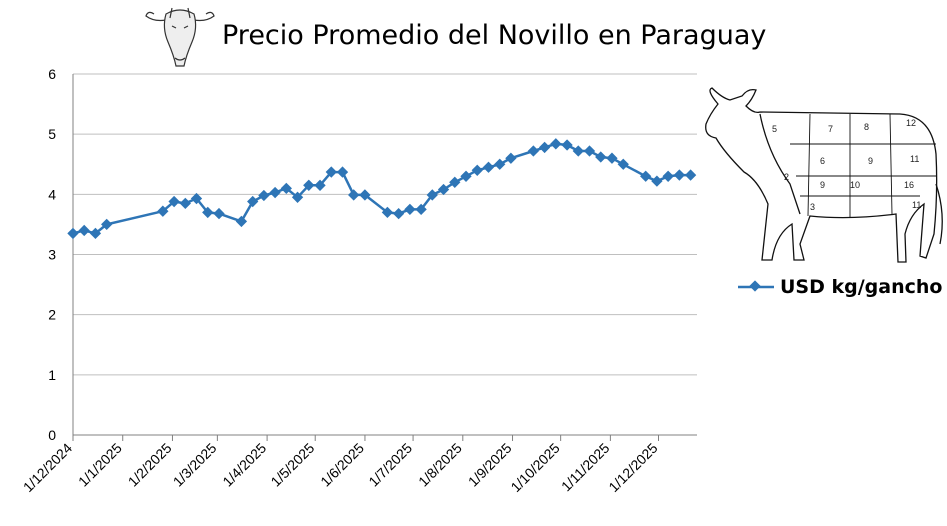 The height and width of the screenshot is (526, 947). Describe the element at coordinates (342, 465) in the screenshot. I see `x-tick-label: 1/6/2025` at that location.